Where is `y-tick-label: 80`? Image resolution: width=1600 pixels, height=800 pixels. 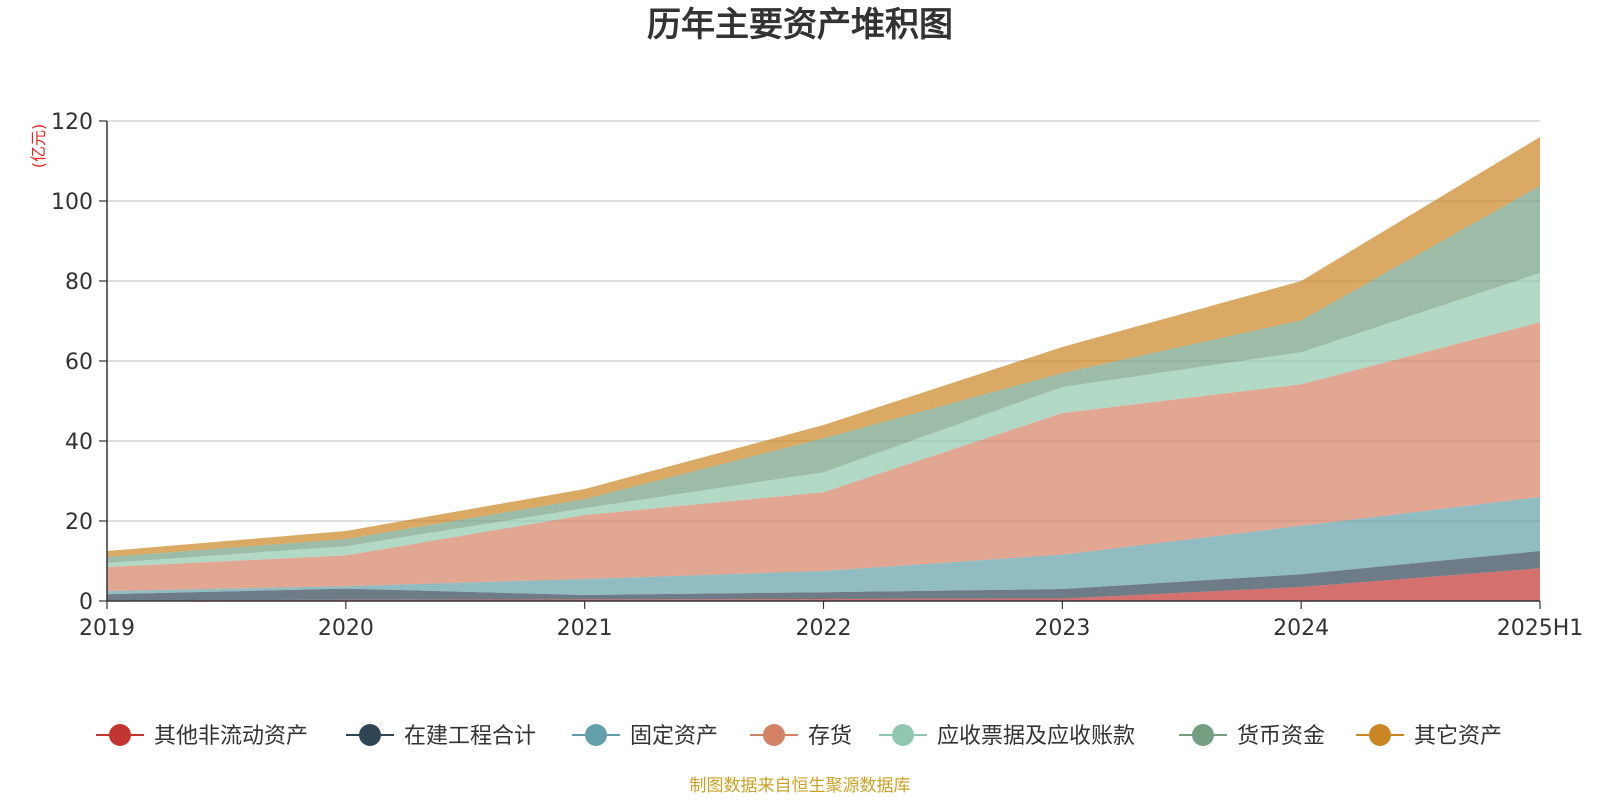
y-tick-label: 80 is located at coordinates (79, 282).